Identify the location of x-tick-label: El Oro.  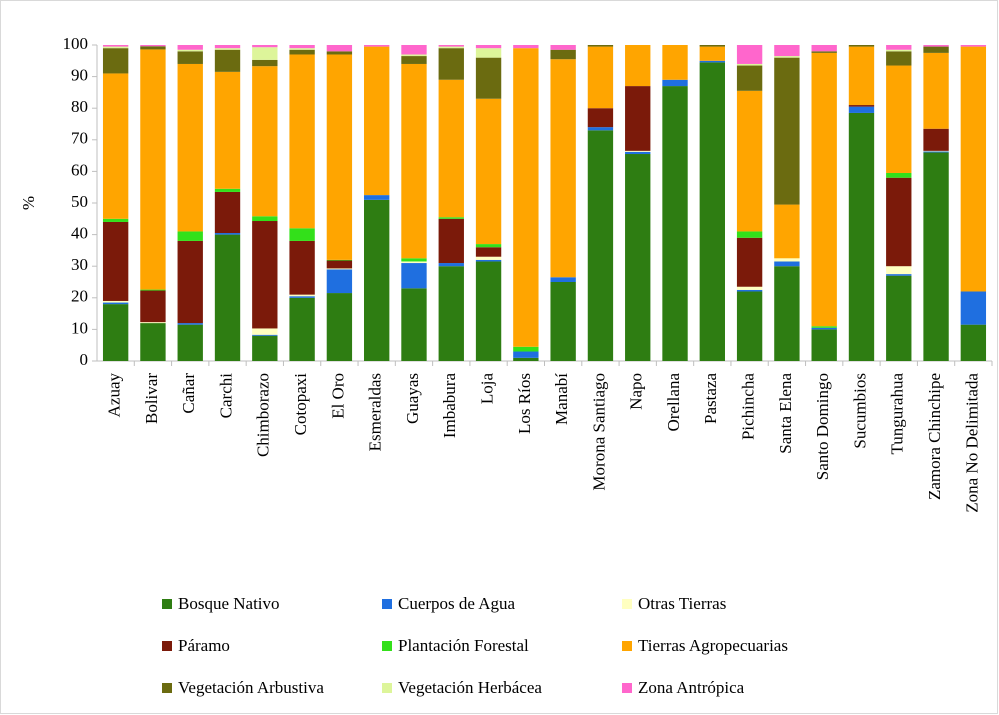
(337, 396).